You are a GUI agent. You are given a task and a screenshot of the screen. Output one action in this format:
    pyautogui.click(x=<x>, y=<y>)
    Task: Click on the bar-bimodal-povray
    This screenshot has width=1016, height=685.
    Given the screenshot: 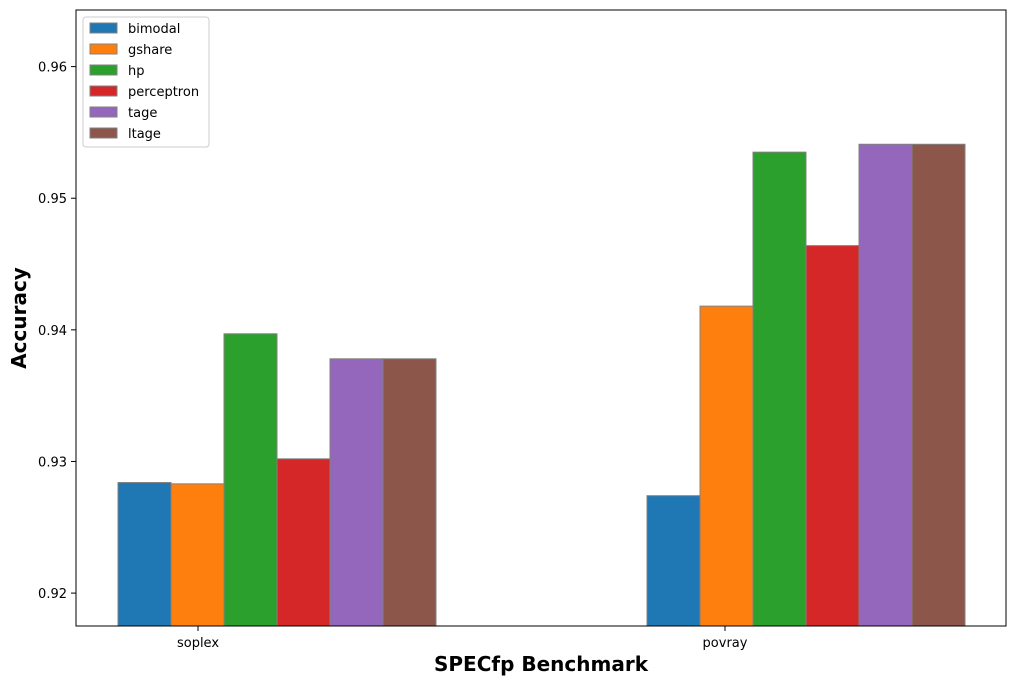 What is the action you would take?
    pyautogui.click(x=673, y=561)
    